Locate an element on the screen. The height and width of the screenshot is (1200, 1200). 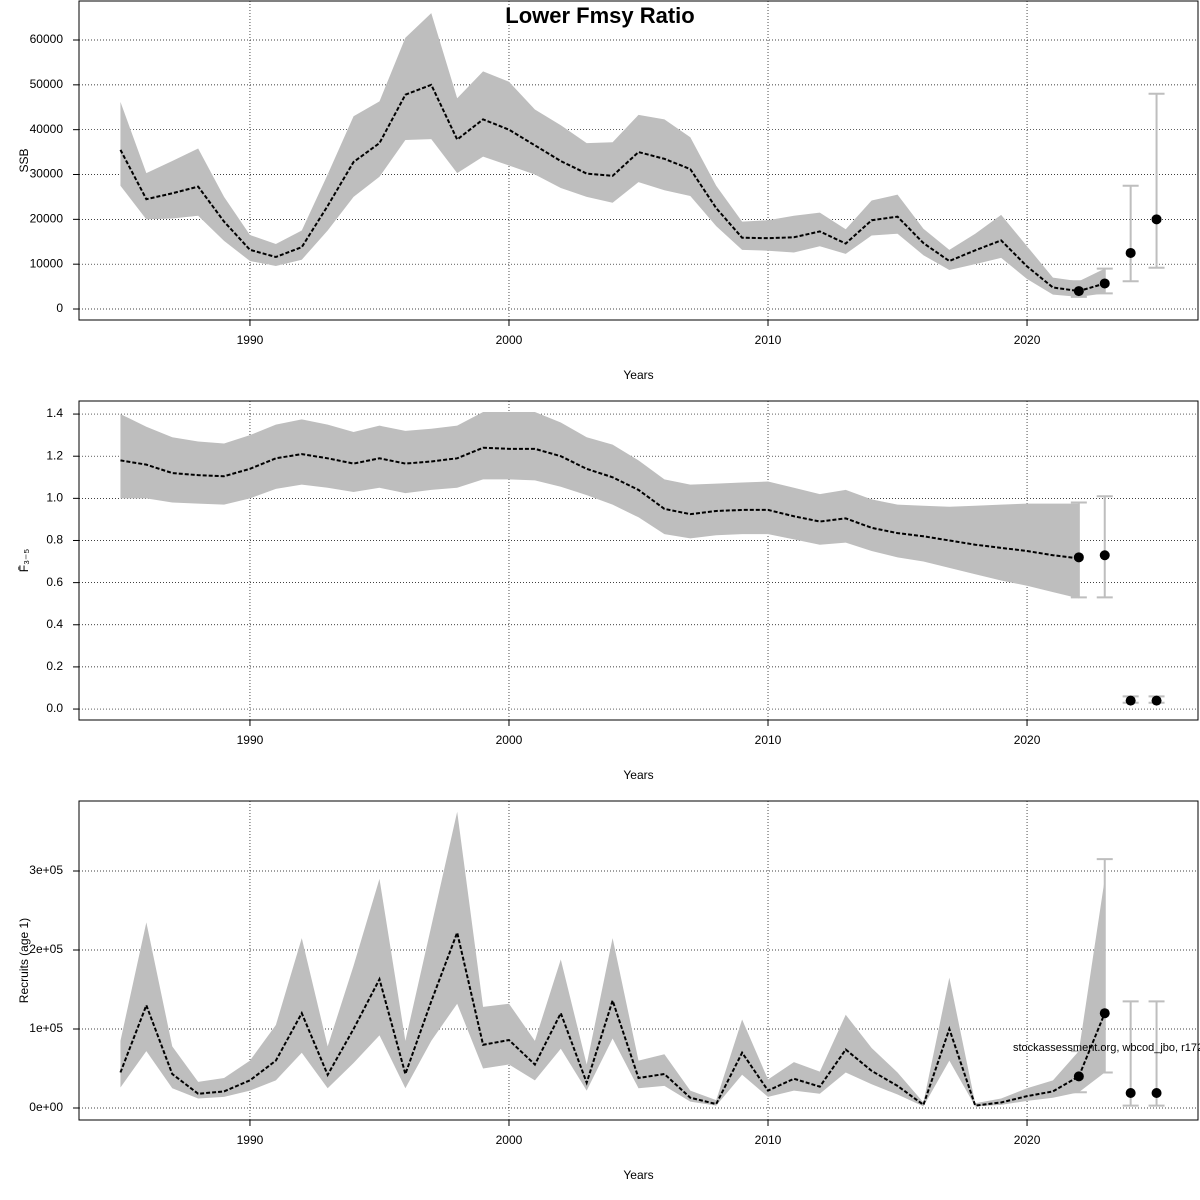
y-tick-label: 20000 is located at coordinates (47, 219).